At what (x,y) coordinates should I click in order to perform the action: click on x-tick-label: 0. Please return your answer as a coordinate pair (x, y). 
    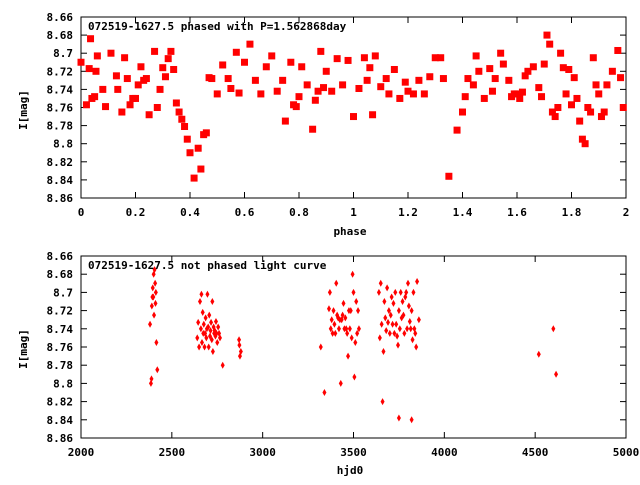
    Looking at the image, I should click on (81, 212).